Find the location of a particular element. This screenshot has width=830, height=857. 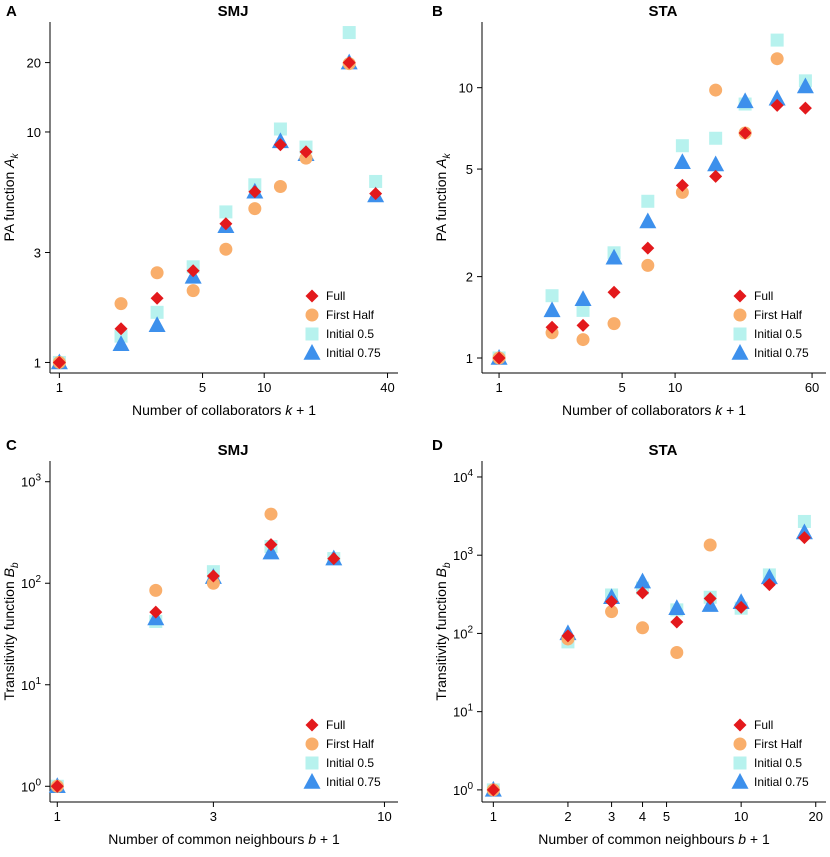

panel-title: SMJ is located at coordinates (233, 11).